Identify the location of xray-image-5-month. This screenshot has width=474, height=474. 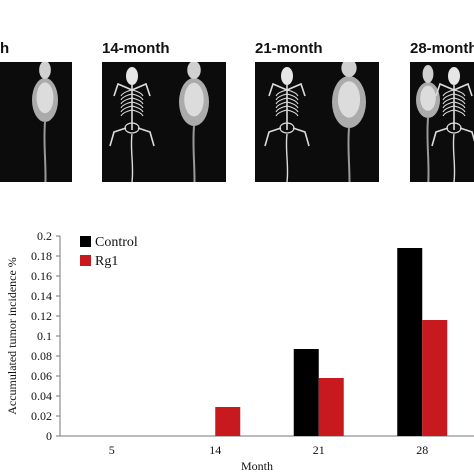
(36, 122).